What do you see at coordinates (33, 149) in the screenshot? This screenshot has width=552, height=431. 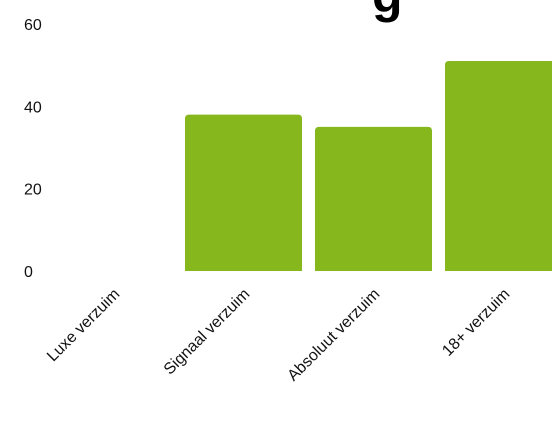 I see `y-axis-ticks: 0 20 40 60` at bounding box center [33, 149].